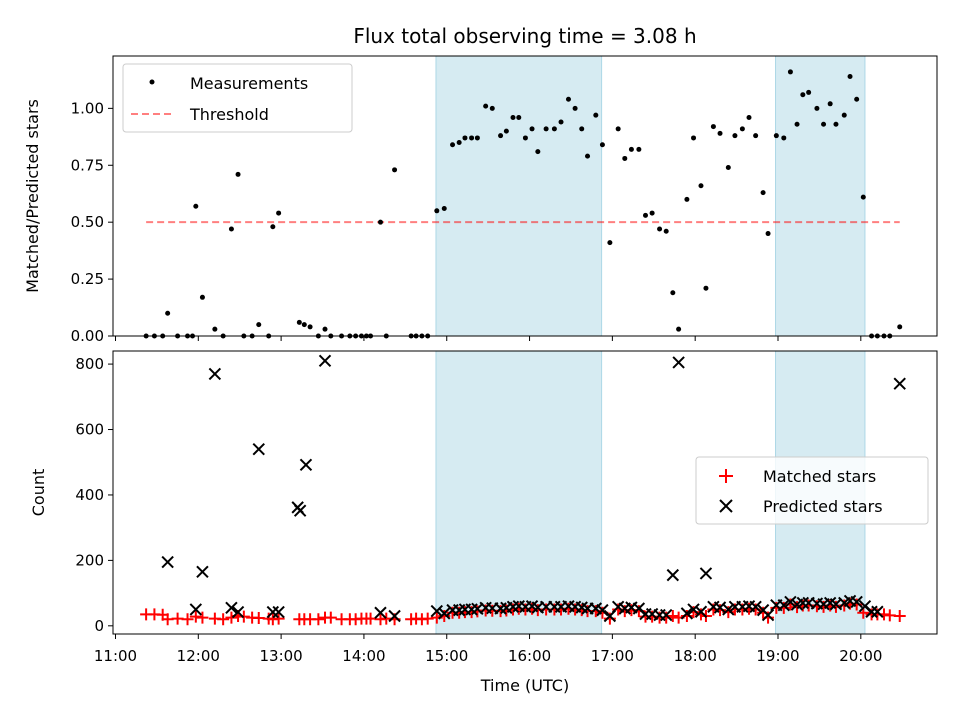 The width and height of the screenshot is (960, 720). Describe the element at coordinates (89, 364) in the screenshot. I see `y-tick-label: 800` at that location.